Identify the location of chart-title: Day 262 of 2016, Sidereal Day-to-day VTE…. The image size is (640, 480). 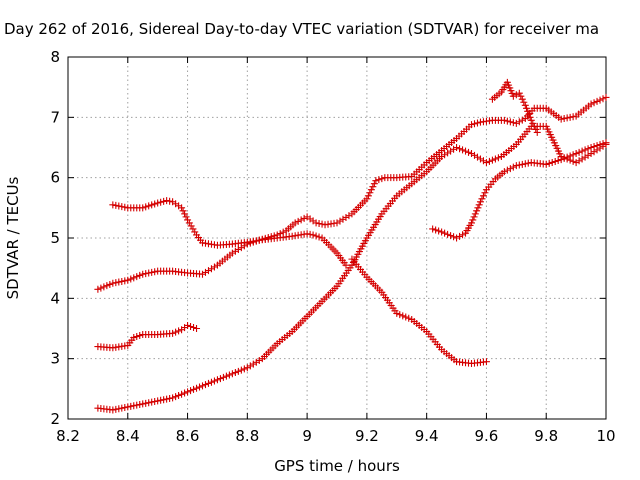
(301, 29).